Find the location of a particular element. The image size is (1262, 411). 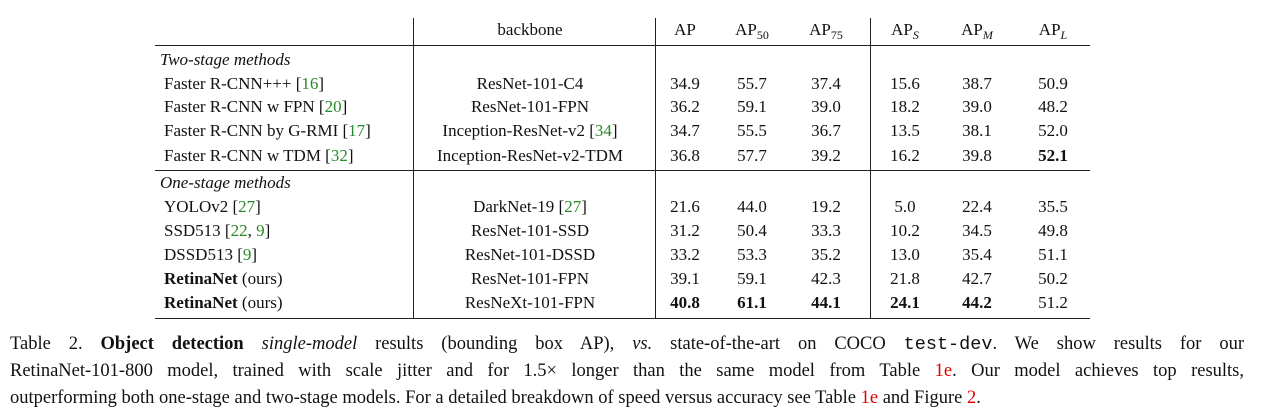

text-run: test-dev is located at coordinates (948, 344).